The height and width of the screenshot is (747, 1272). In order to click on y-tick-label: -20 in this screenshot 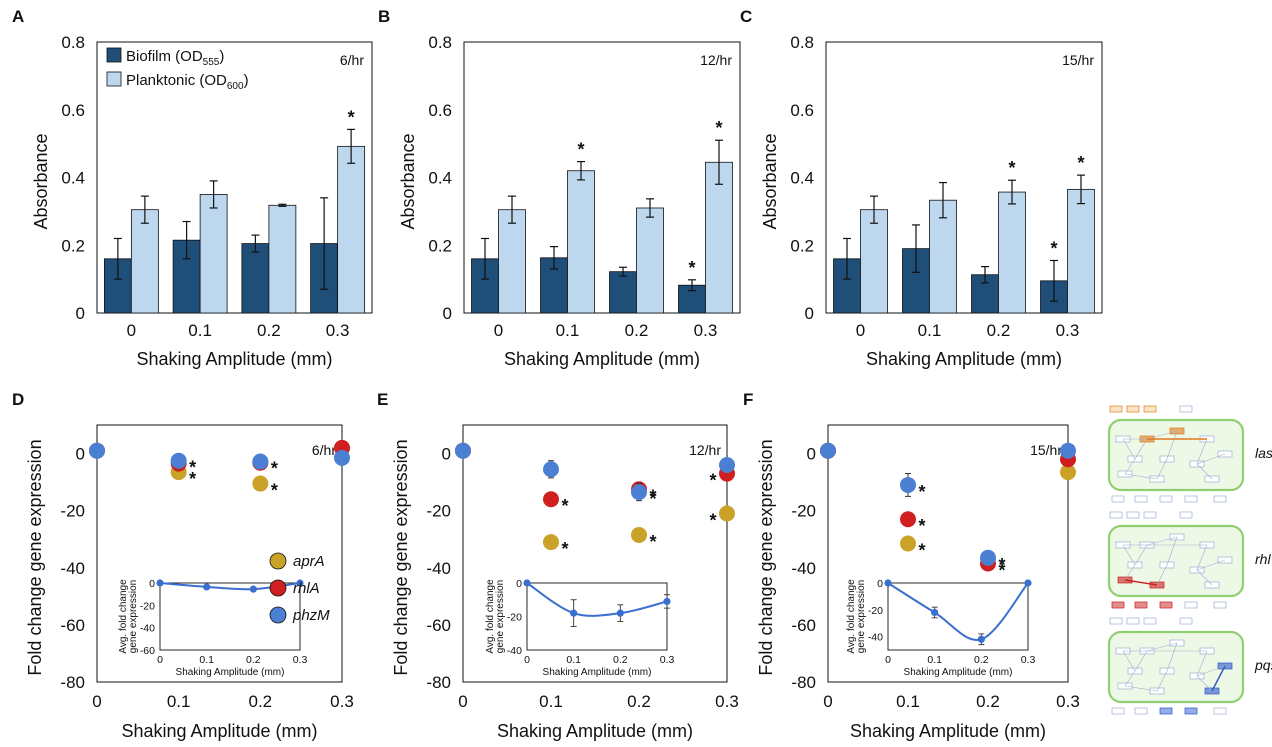, I will do `click(72, 511)`.